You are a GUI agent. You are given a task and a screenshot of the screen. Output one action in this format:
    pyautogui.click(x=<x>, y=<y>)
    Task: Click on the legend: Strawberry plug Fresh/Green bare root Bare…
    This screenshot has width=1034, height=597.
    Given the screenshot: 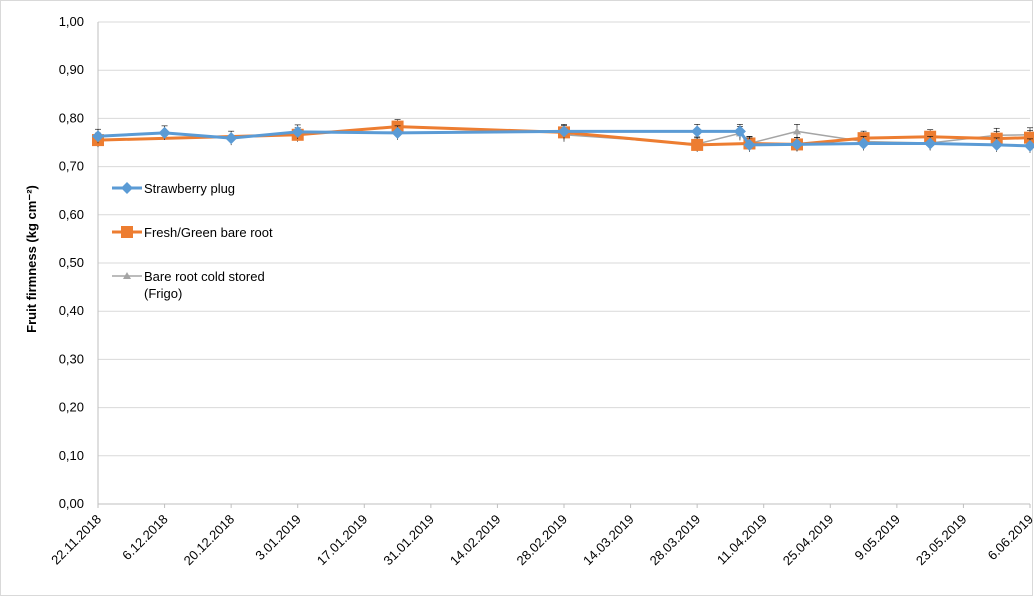 What is the action you would take?
    pyautogui.click(x=192, y=241)
    